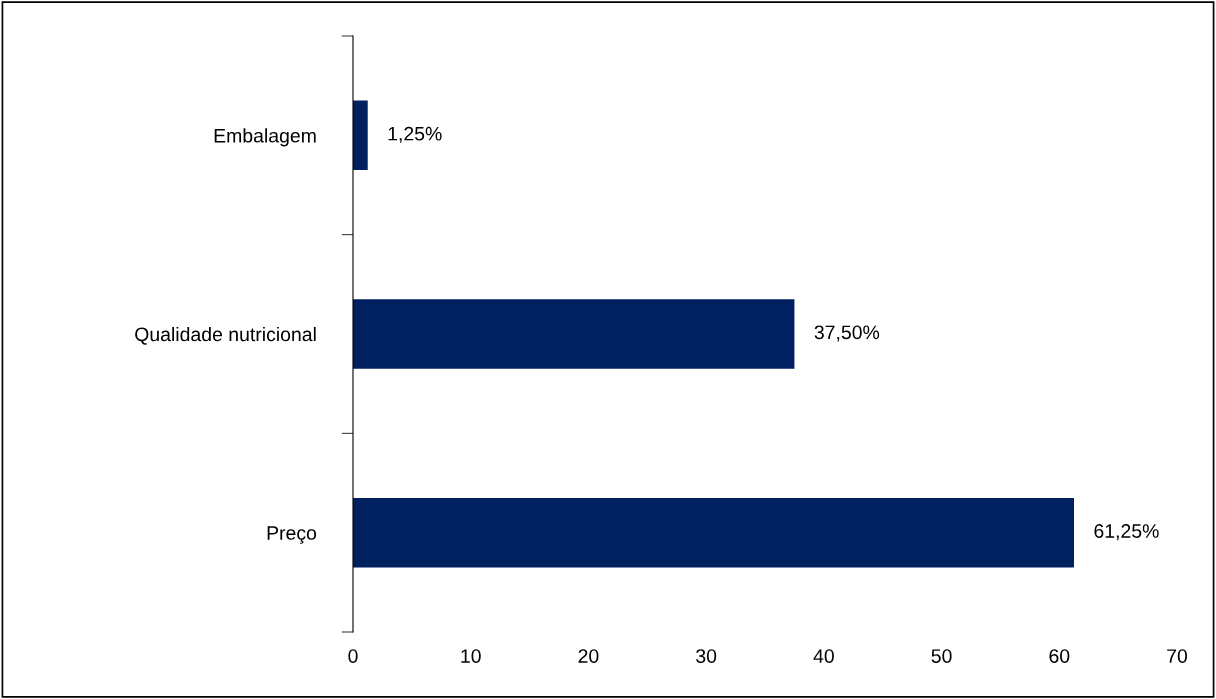  I want to click on x-tick-label: 0, so click(353, 656).